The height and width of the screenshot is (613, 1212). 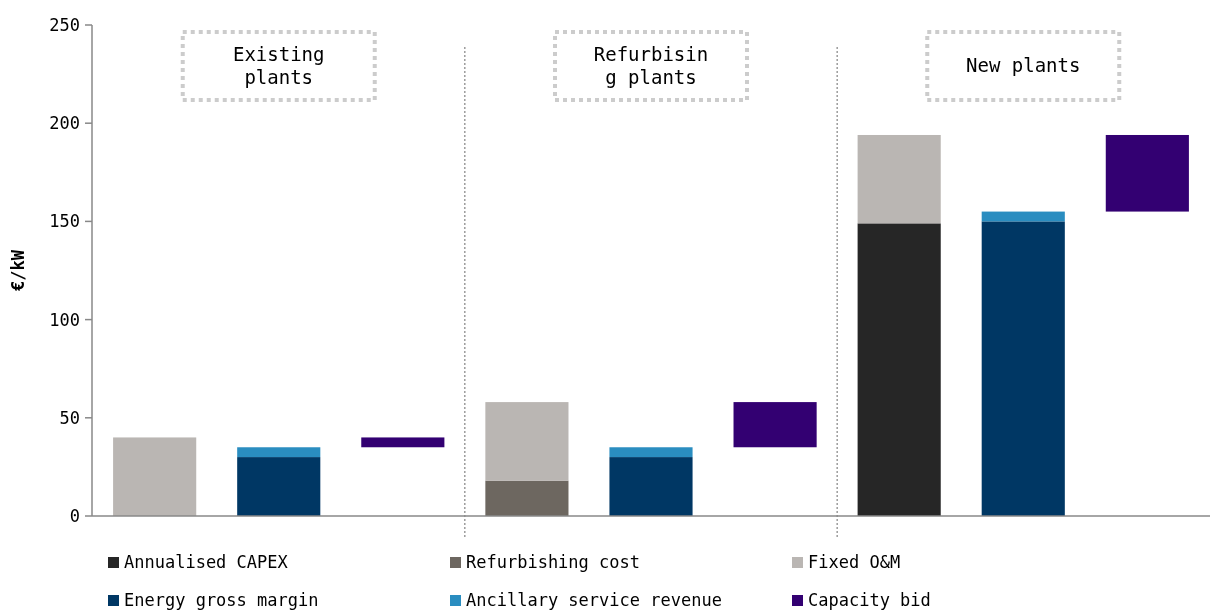 What do you see at coordinates (854, 562) in the screenshot?
I see `legend-label: Fixed O&M` at bounding box center [854, 562].